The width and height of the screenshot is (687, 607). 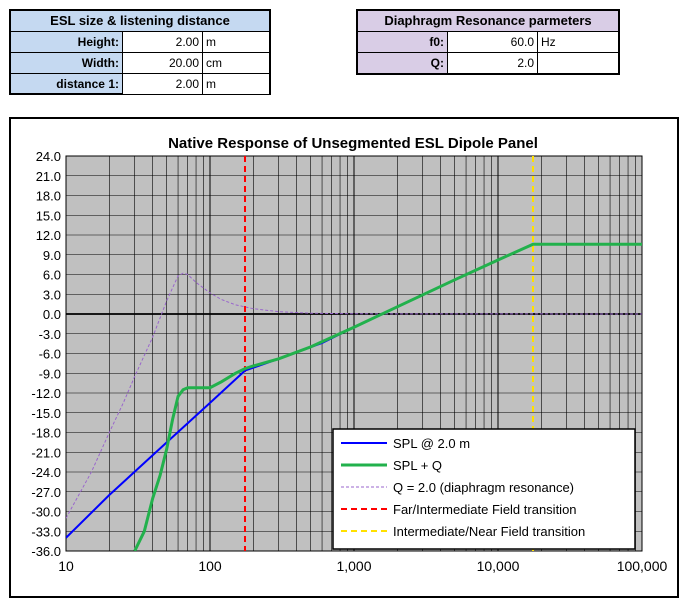 What do you see at coordinates (52, 294) in the screenshot?
I see `y-tick-label: 3.0` at bounding box center [52, 294].